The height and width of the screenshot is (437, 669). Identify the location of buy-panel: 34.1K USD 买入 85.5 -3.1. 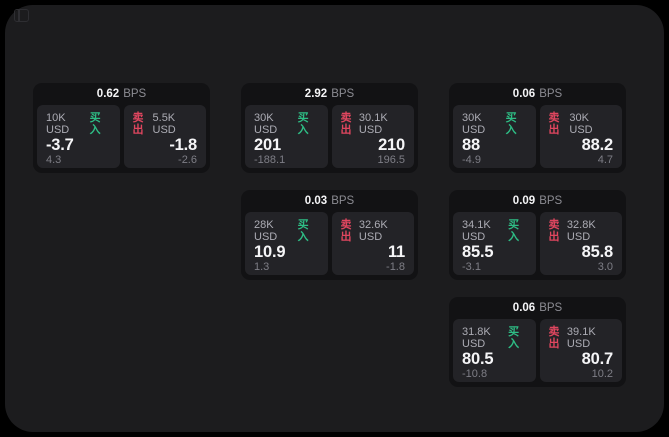
(494, 243).